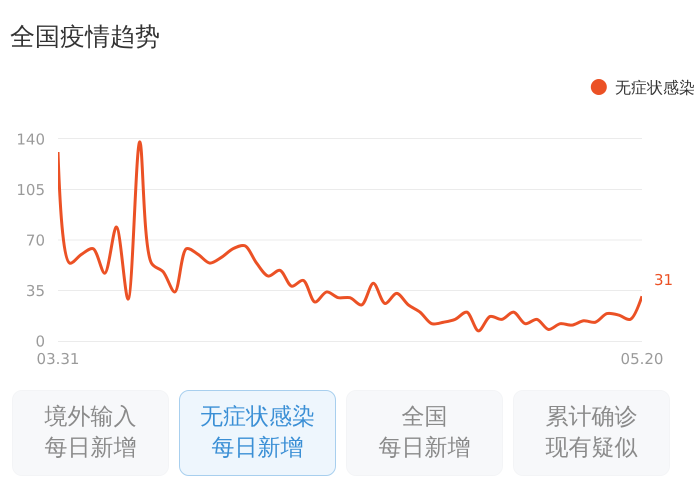 This screenshot has width=700, height=500. Describe the element at coordinates (30, 189) in the screenshot. I see `y-tick-label: 105` at that location.